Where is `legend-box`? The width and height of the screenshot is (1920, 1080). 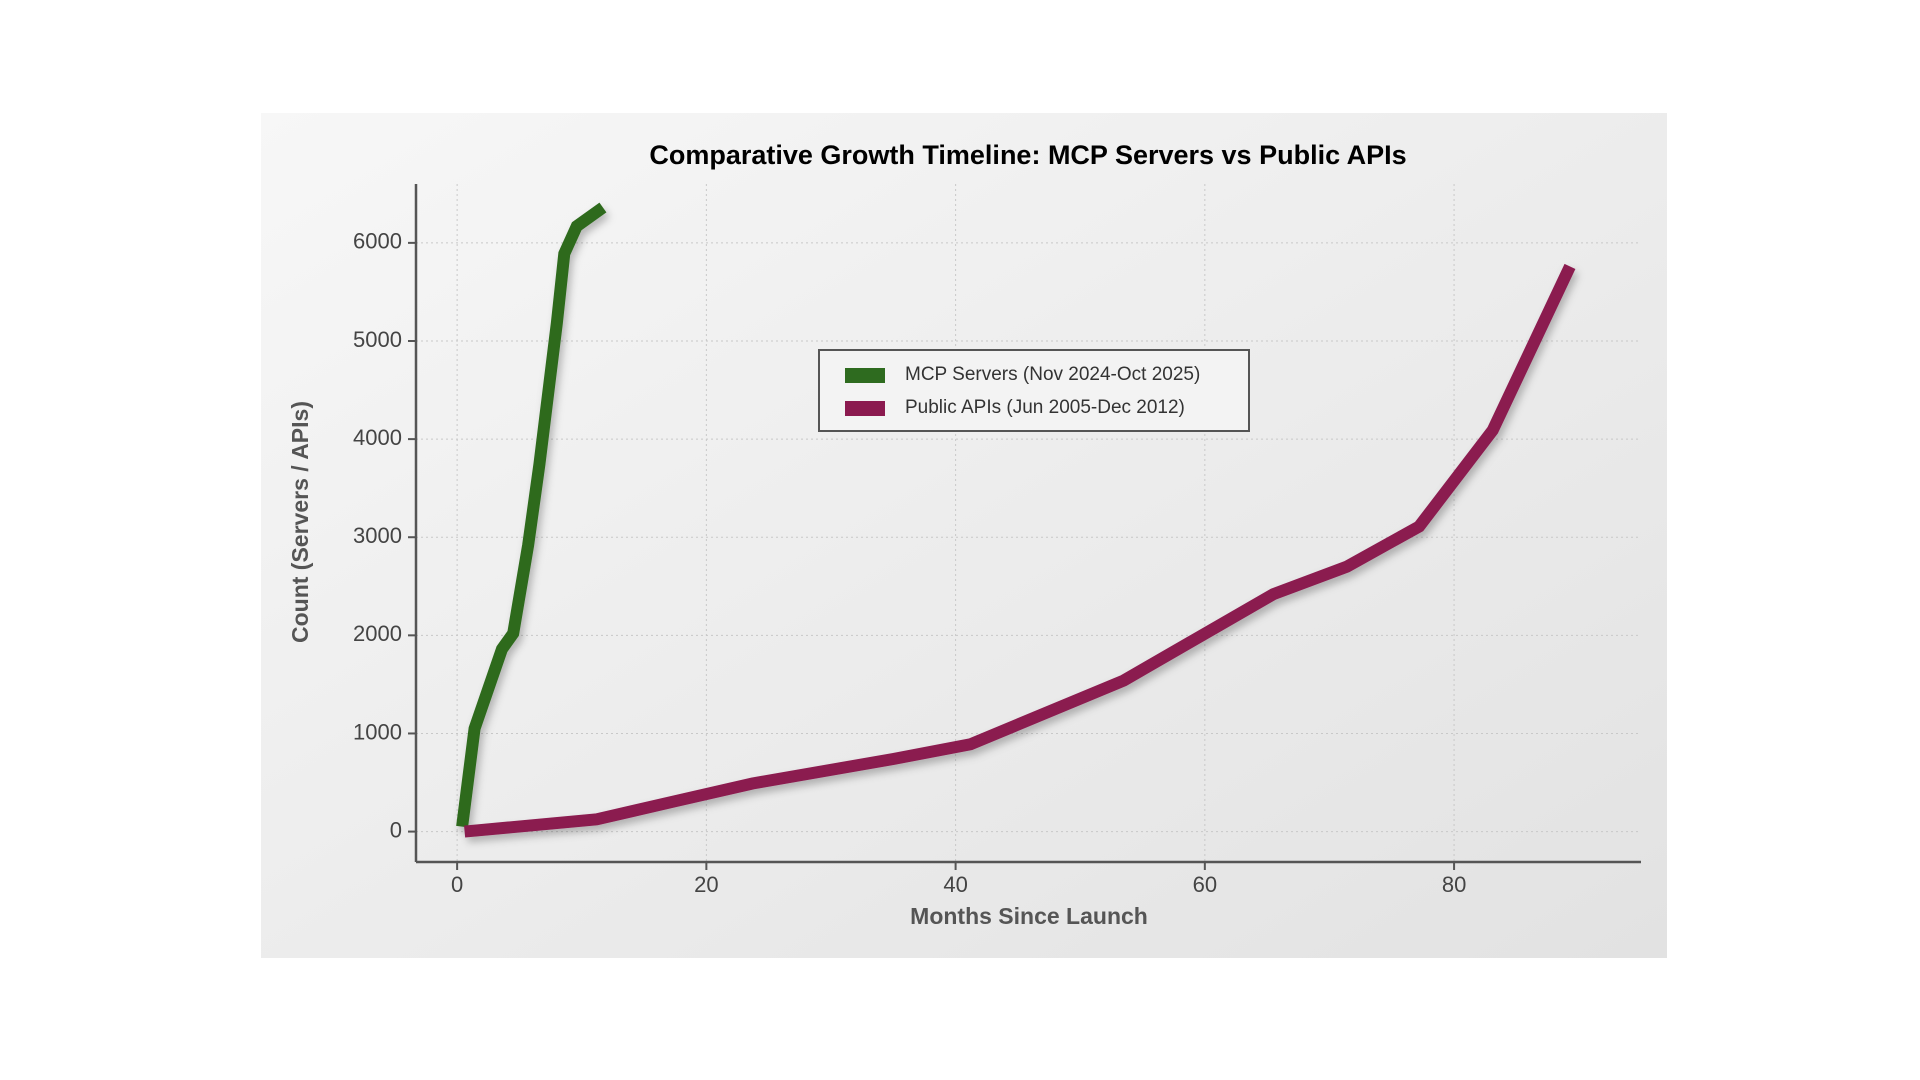
legend-box is located at coordinates (1034, 390).